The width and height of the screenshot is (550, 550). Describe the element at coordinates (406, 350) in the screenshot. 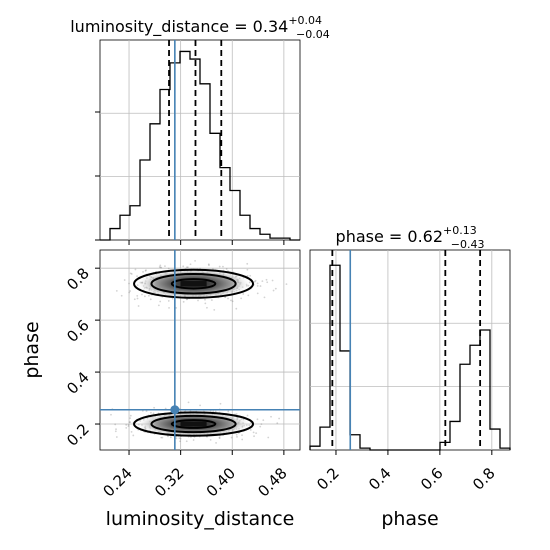

I see `hist2-quantiles` at that location.